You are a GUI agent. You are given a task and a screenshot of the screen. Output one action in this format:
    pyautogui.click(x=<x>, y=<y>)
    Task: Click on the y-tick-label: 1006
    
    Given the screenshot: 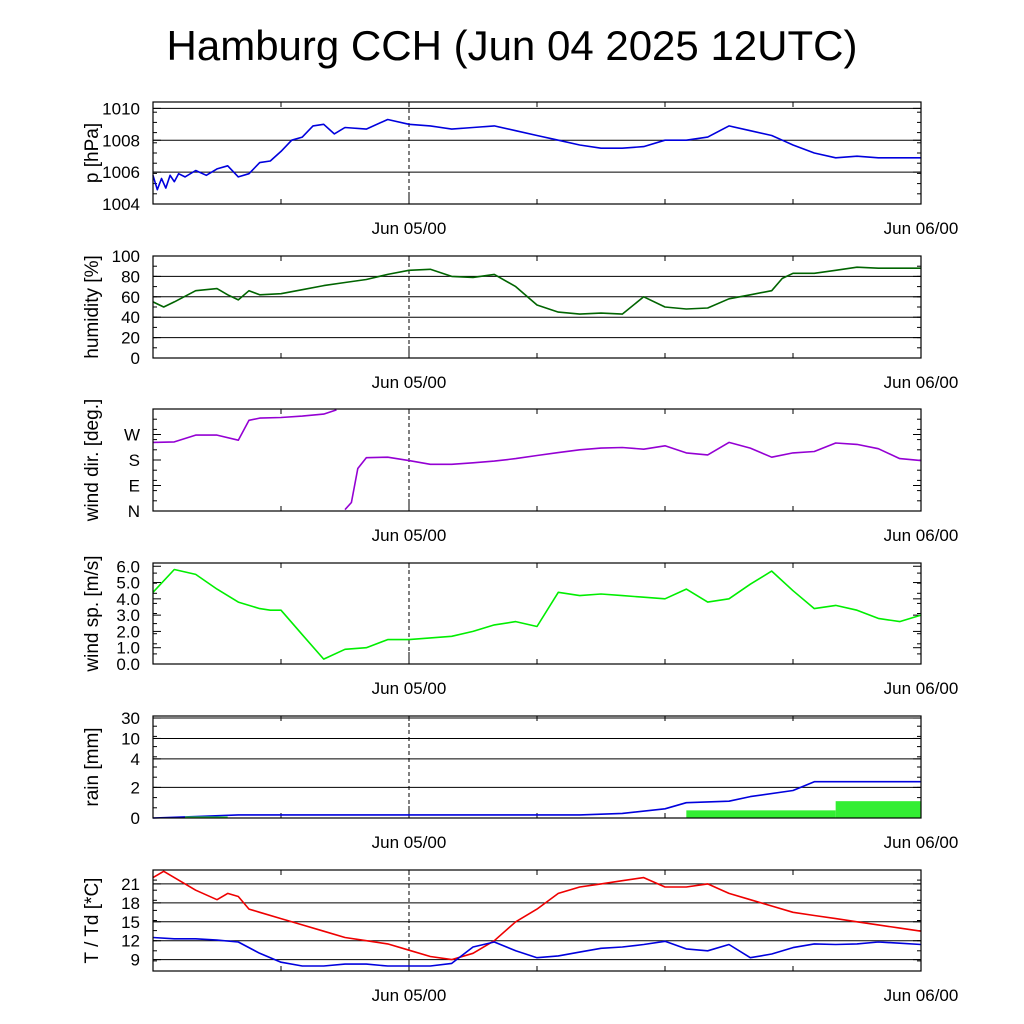 What is the action you would take?
    pyautogui.click(x=121, y=172)
    